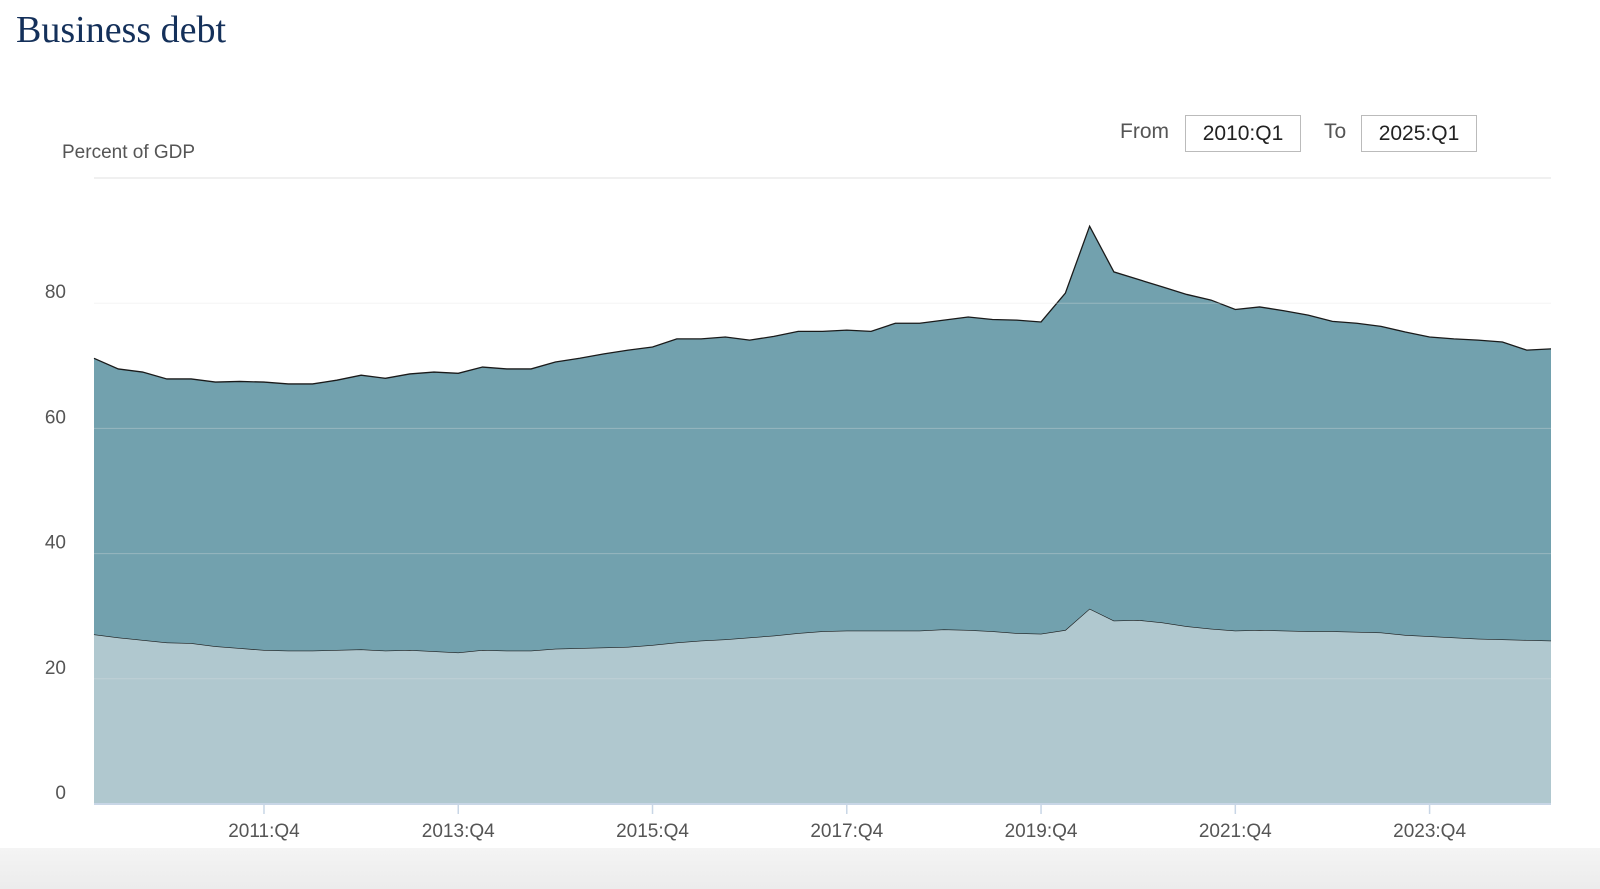 The image size is (1600, 889). What do you see at coordinates (1419, 133) in the screenshot?
I see `to-input: 2025:Q1` at bounding box center [1419, 133].